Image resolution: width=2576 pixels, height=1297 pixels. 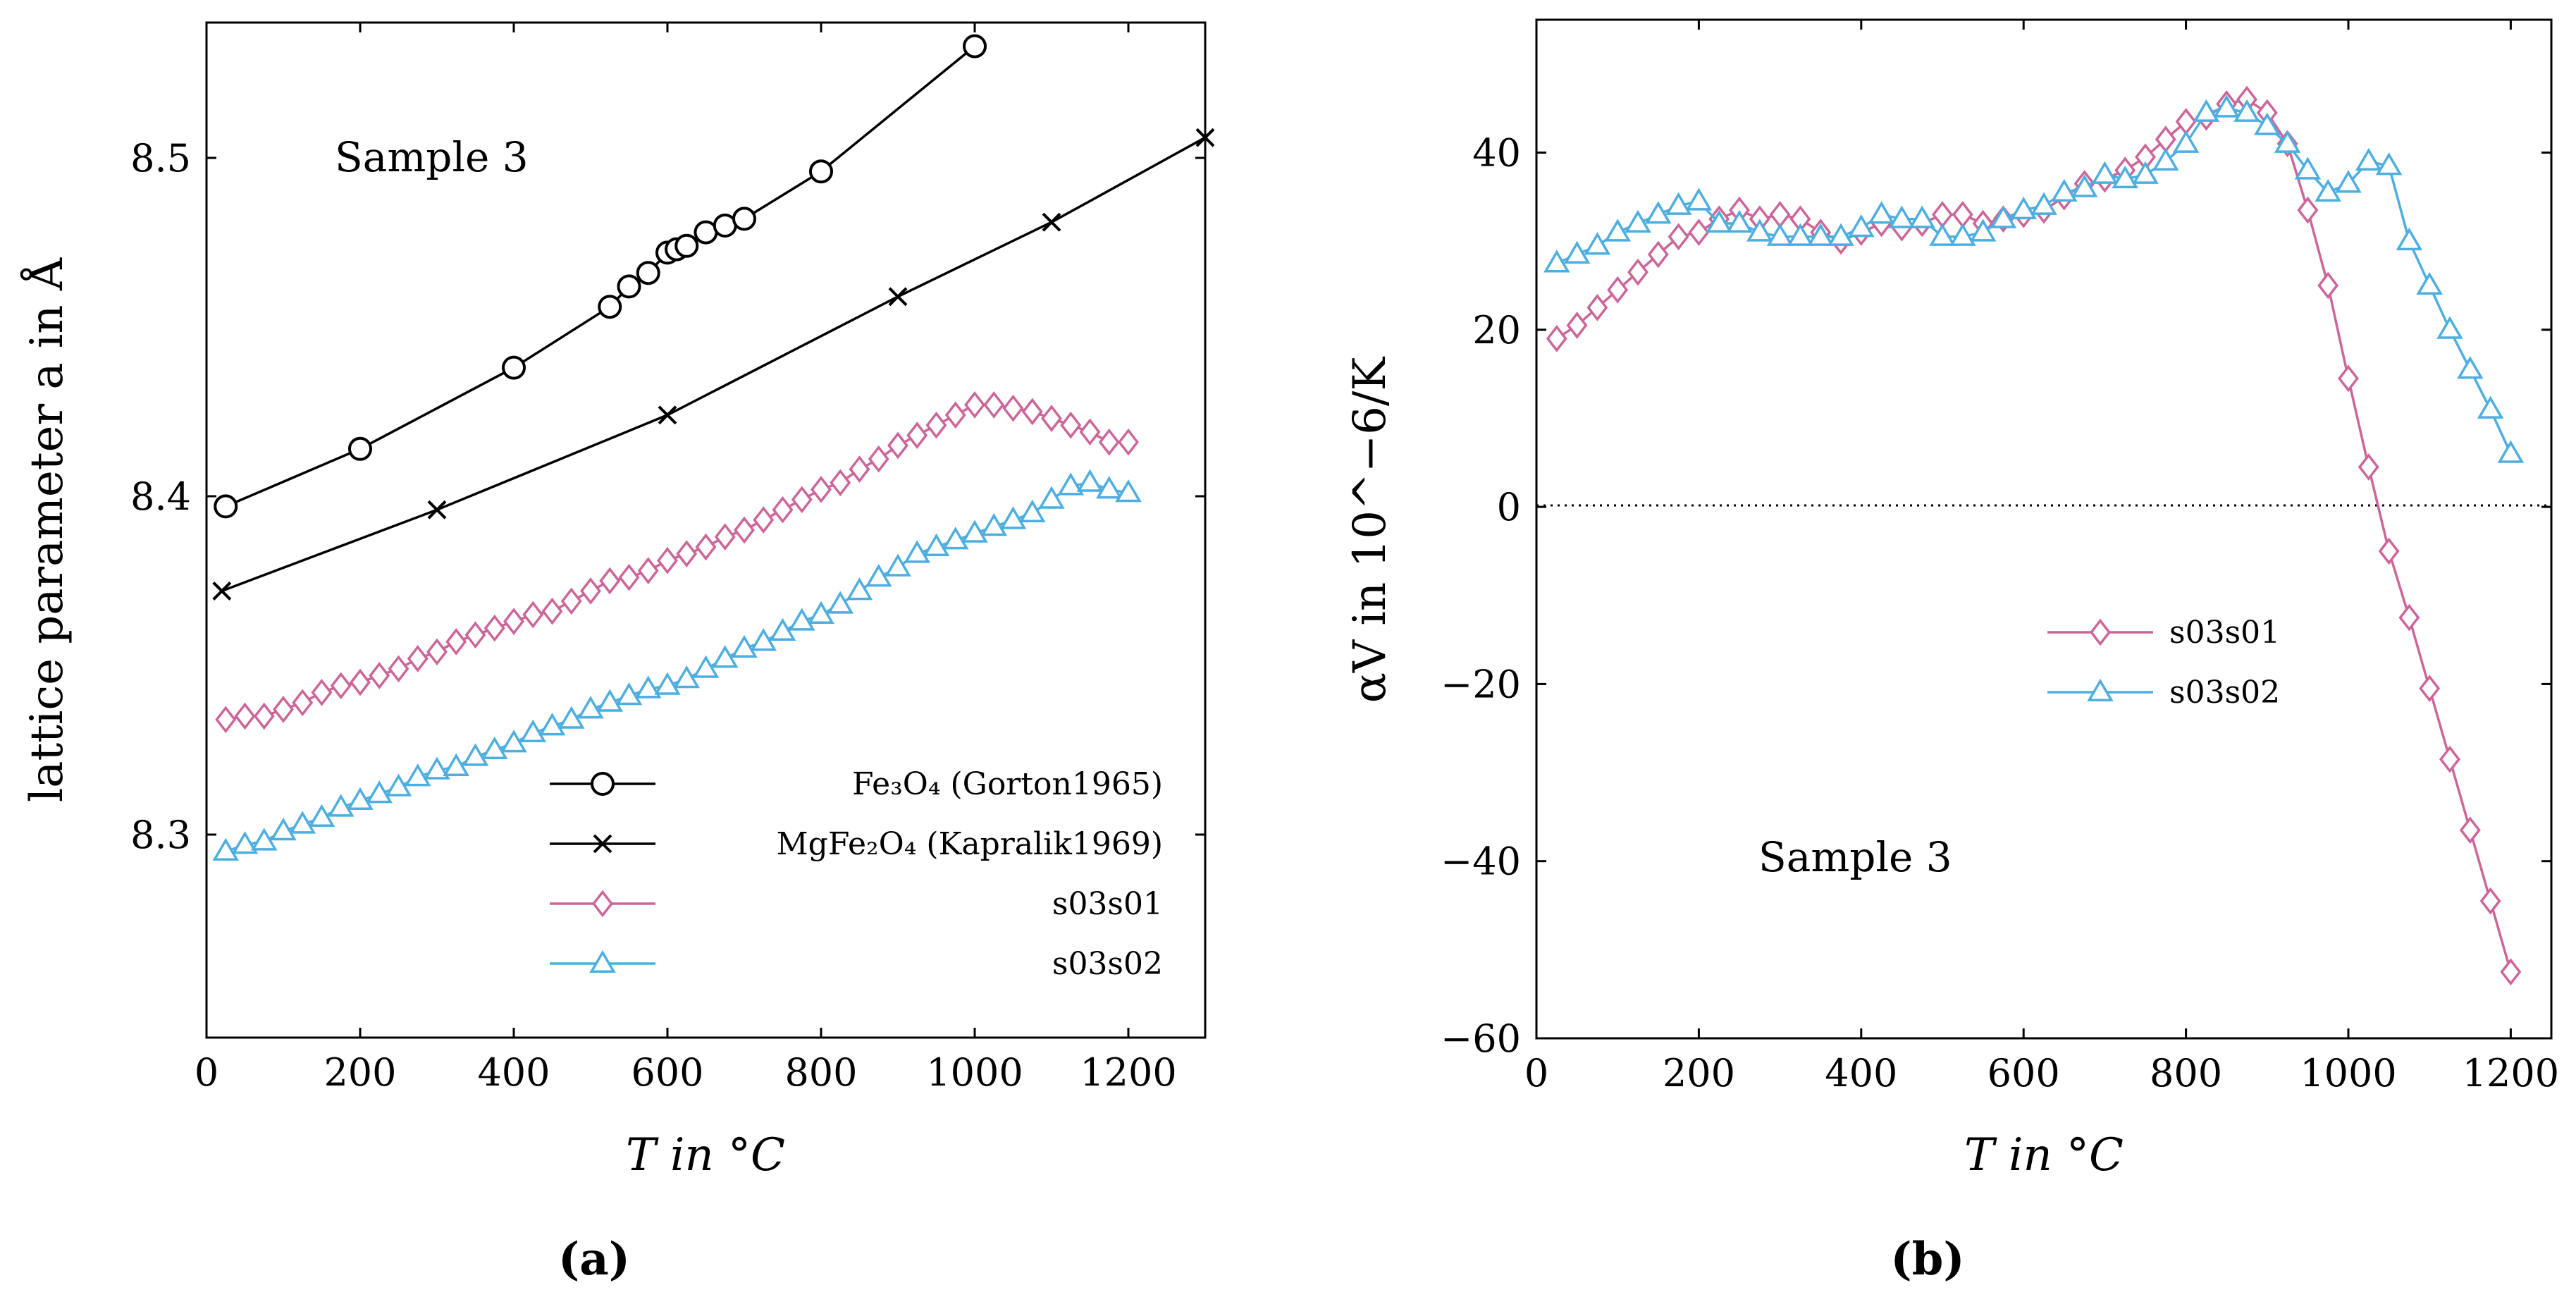 I want to click on panel-label-a: (a), so click(x=594, y=1259).